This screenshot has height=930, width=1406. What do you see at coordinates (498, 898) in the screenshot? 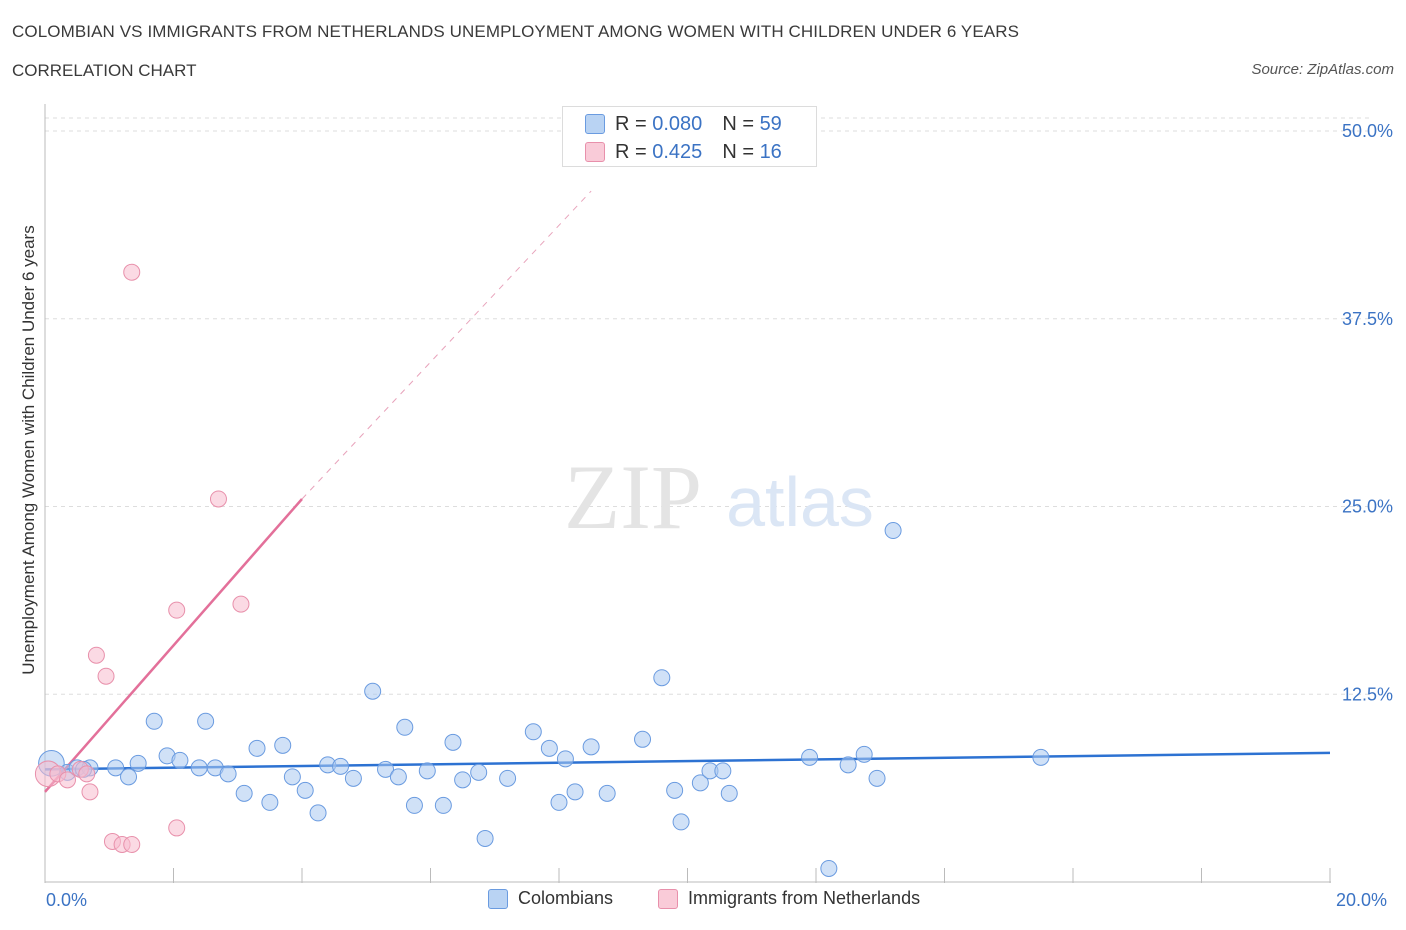
I see `legend-swatch-blue` at bounding box center [498, 898].